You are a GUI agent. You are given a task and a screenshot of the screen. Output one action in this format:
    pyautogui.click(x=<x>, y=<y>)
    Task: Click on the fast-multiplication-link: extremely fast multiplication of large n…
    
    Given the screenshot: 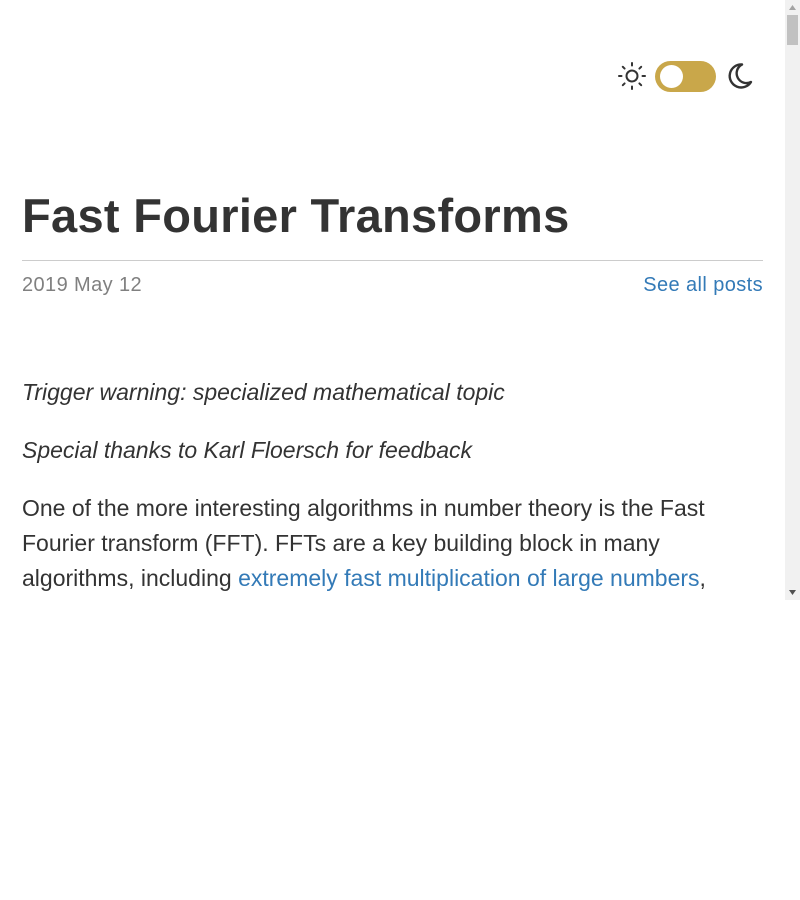 What is the action you would take?
    pyautogui.click(x=469, y=578)
    